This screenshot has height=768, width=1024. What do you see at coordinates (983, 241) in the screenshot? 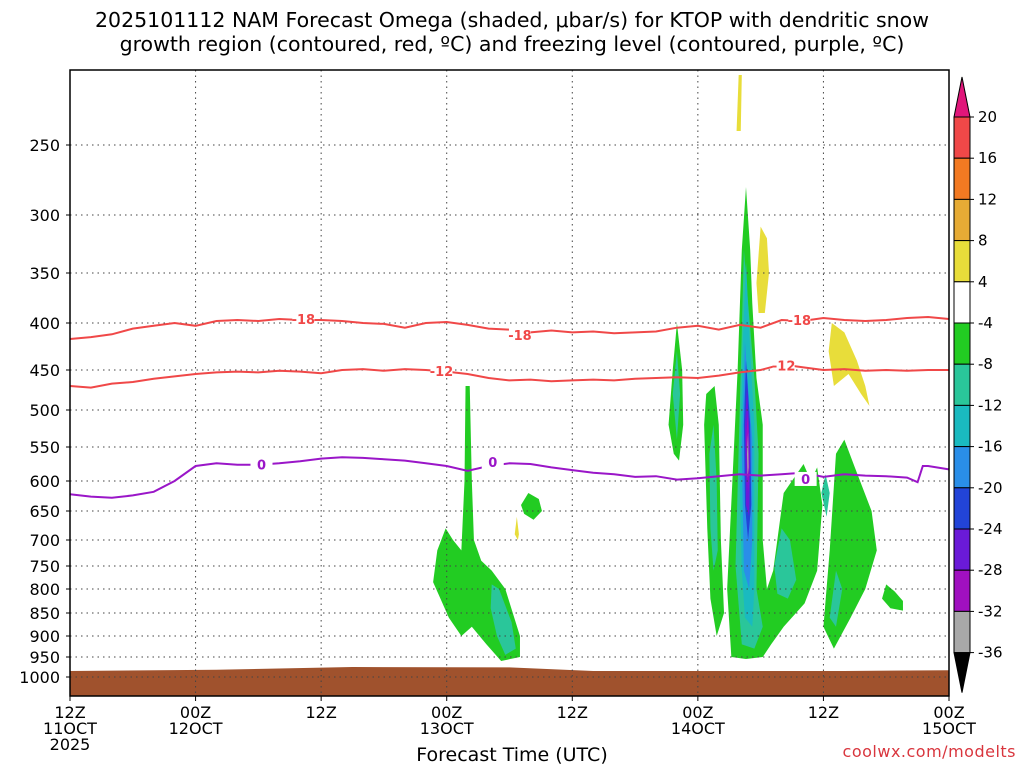
I see `colorbar-label-3: 8` at bounding box center [983, 241].